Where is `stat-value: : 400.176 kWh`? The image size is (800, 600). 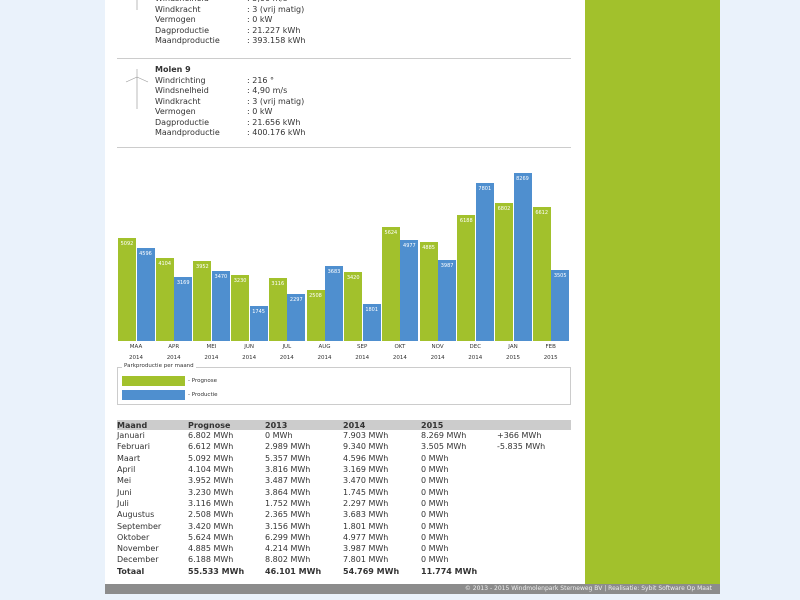 stat-value: : 400.176 kWh is located at coordinates (276, 132).